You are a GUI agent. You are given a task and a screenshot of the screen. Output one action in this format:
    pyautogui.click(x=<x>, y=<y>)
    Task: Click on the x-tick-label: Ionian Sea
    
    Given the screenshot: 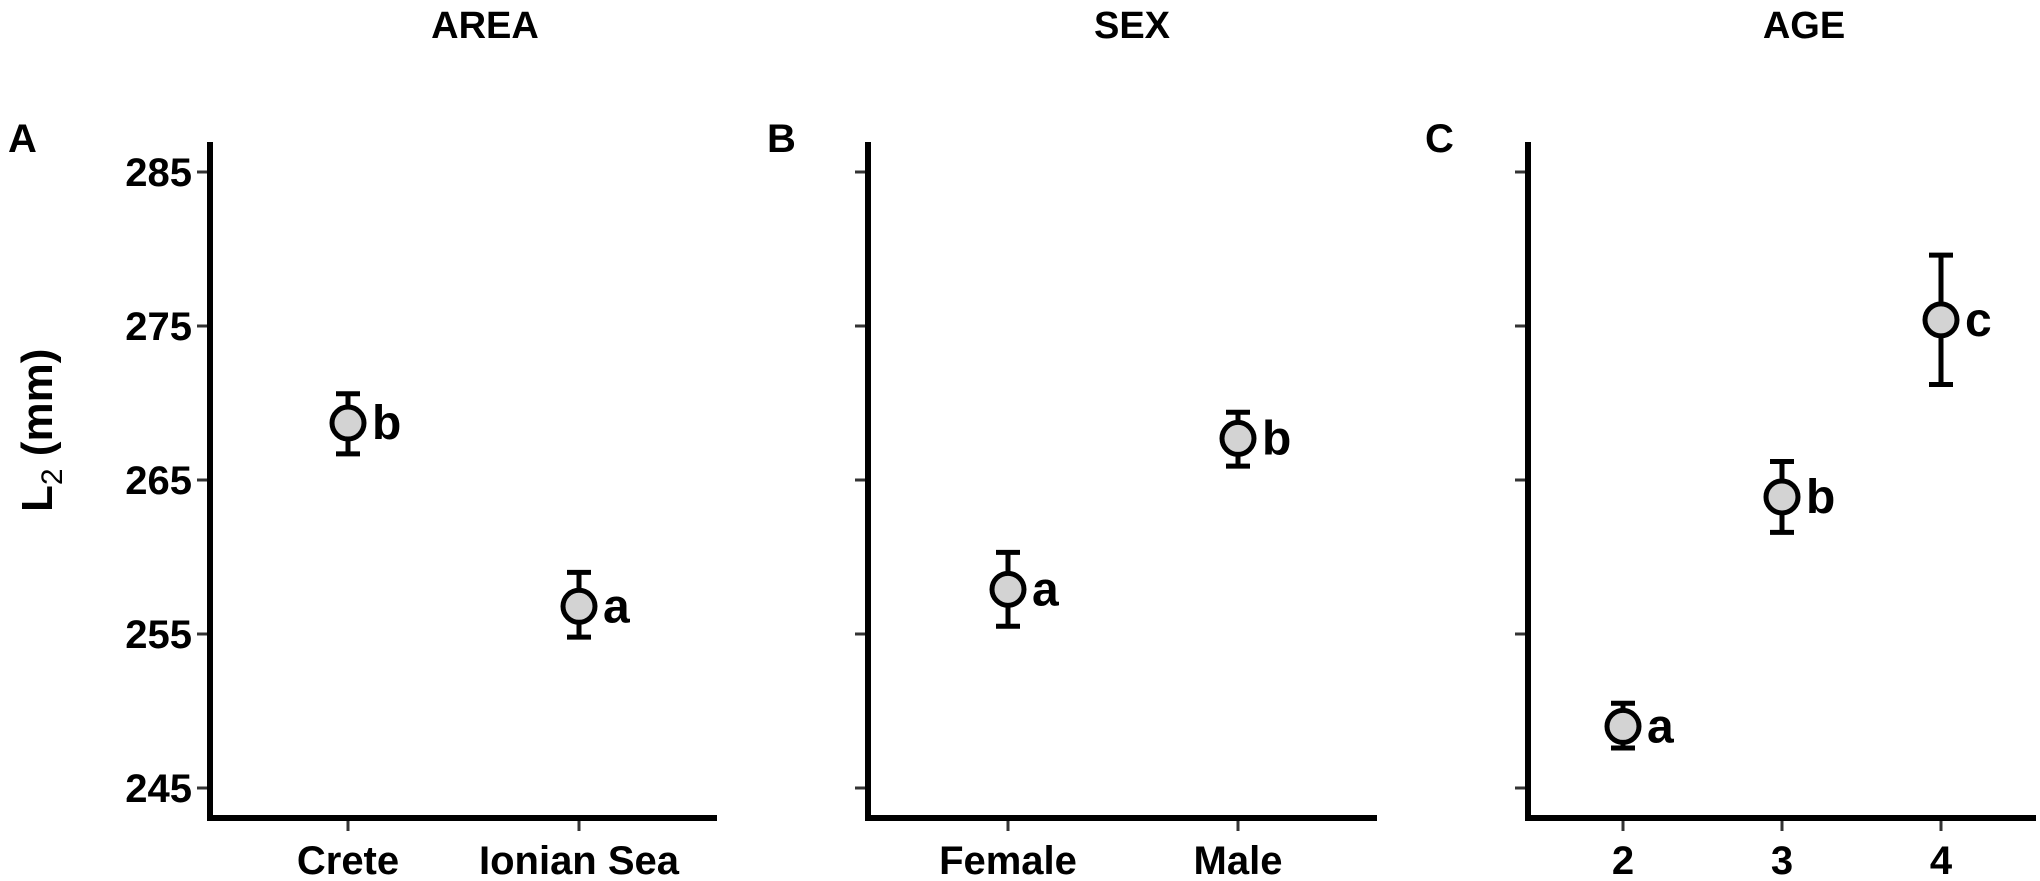 What is the action you would take?
    pyautogui.click(x=579, y=860)
    